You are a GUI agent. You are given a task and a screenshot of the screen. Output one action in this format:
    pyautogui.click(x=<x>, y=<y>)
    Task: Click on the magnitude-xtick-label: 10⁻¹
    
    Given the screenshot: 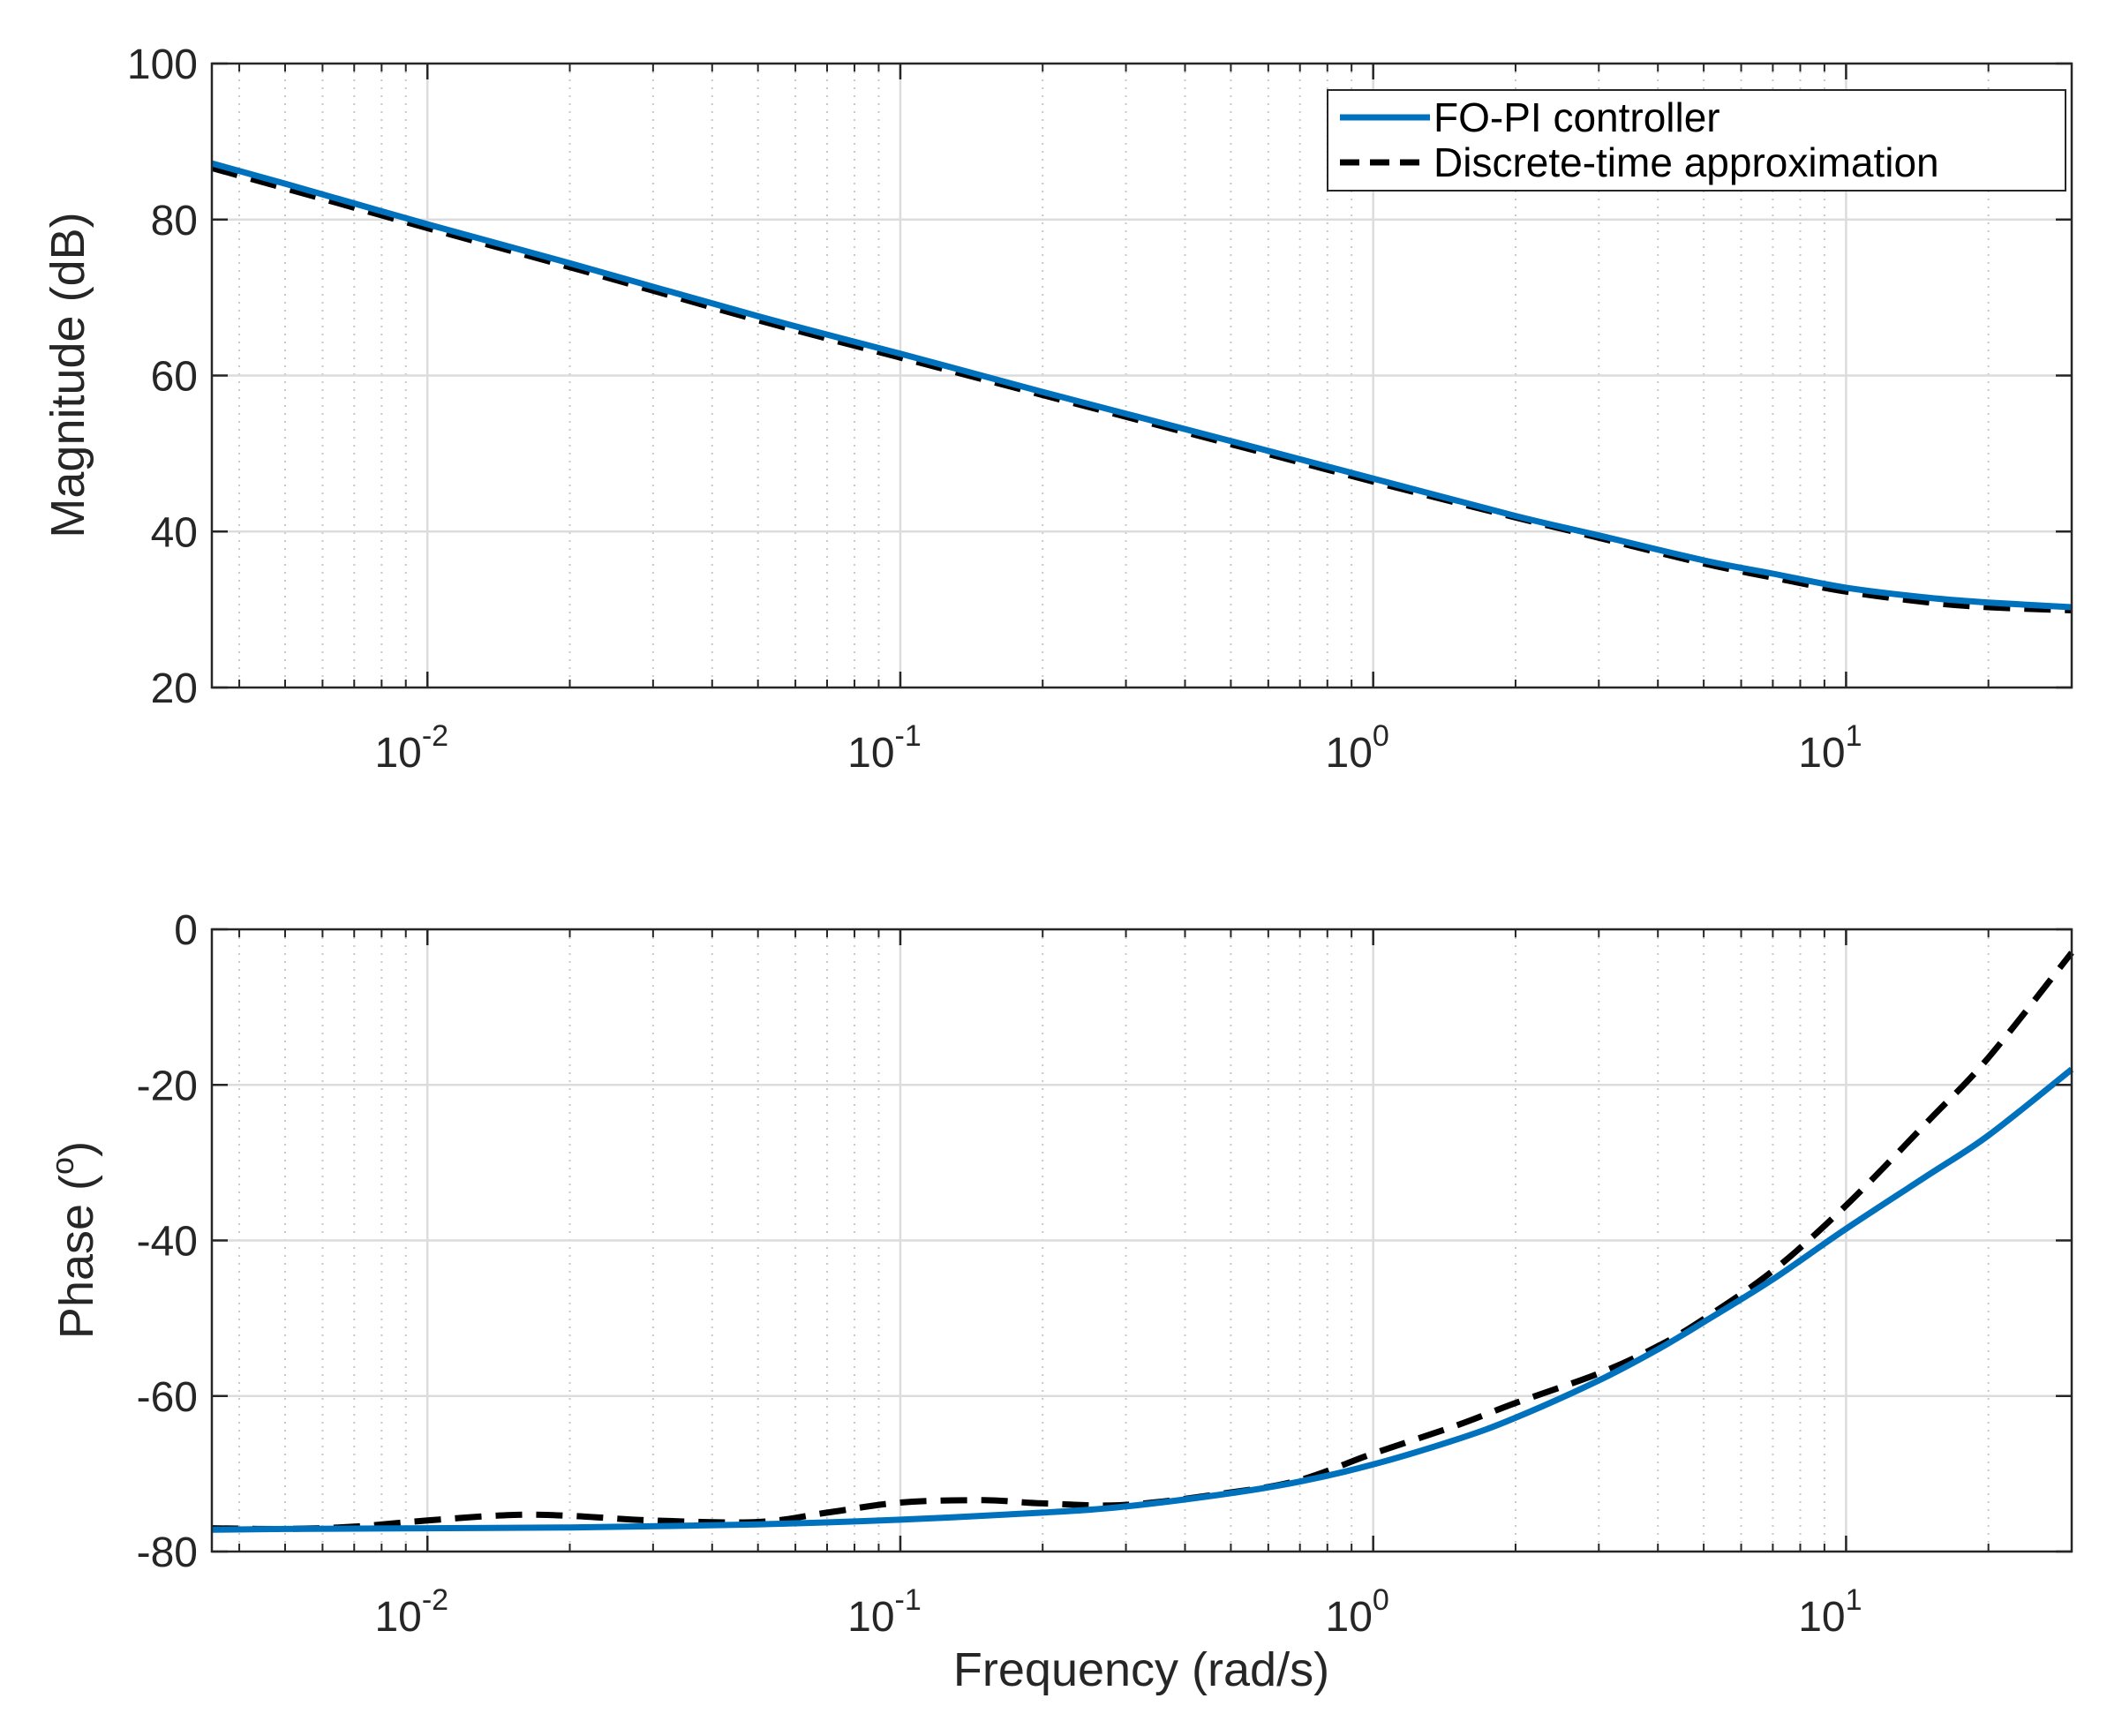 What is the action you would take?
    pyautogui.click(x=884, y=748)
    